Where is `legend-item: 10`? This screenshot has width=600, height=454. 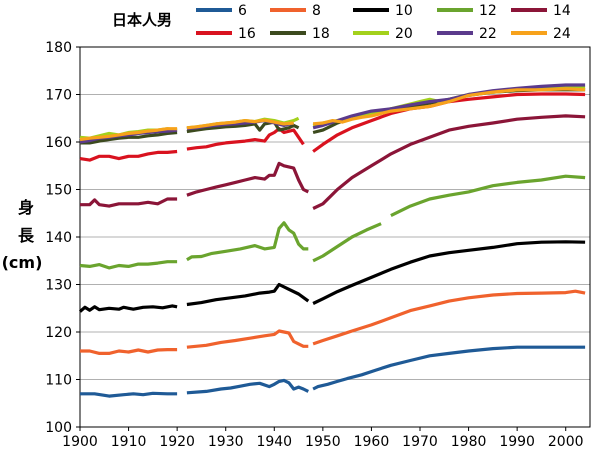
legend-item: 10 is located at coordinates (383, 11).